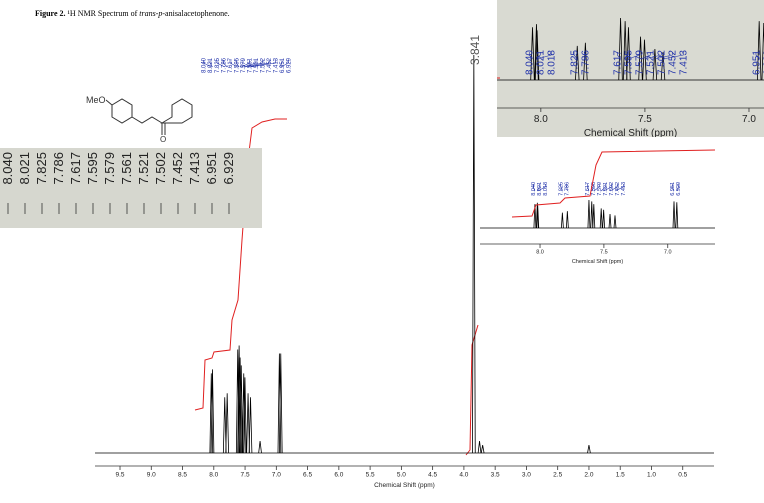 The height and width of the screenshot is (503, 764). I want to click on peak-label: 7.579, so click(109, 168).